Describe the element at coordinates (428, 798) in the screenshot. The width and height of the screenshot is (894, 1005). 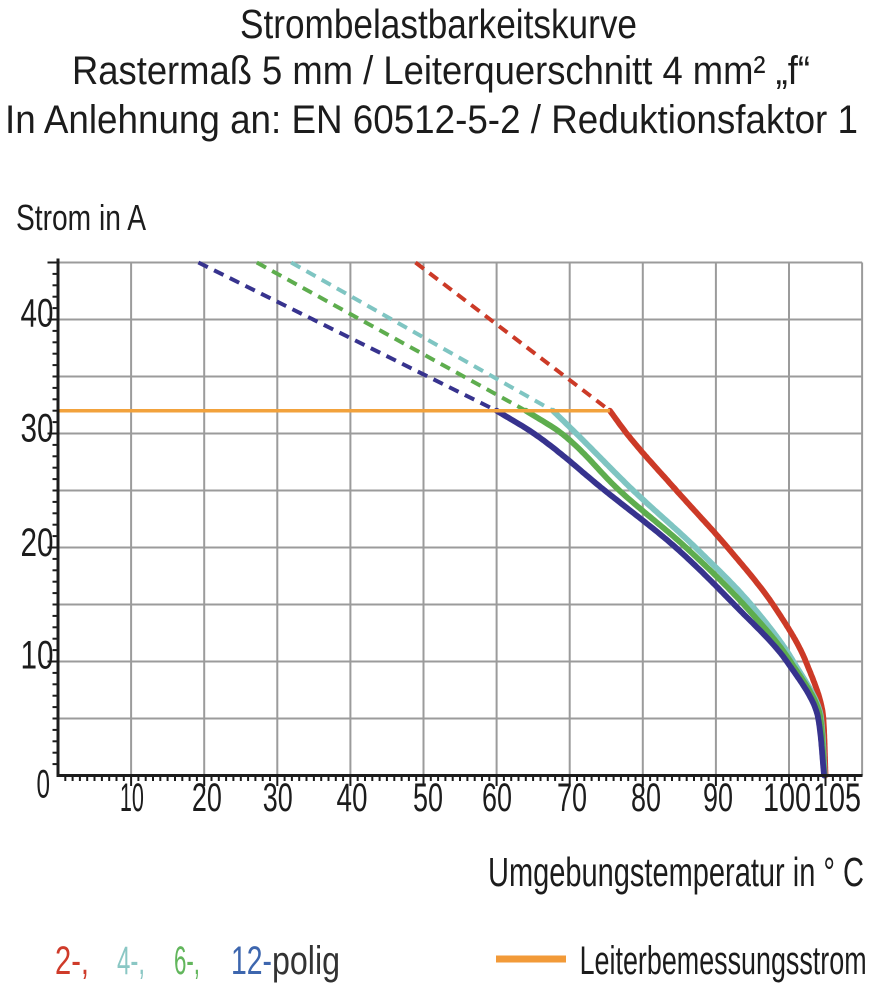
I see `svg-text: 50` at that location.